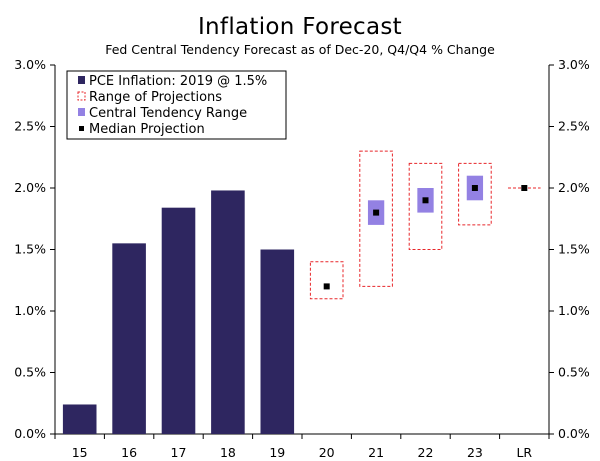 This screenshot has height=461, width=600. I want to click on legend-swatch-pce, so click(81, 80).